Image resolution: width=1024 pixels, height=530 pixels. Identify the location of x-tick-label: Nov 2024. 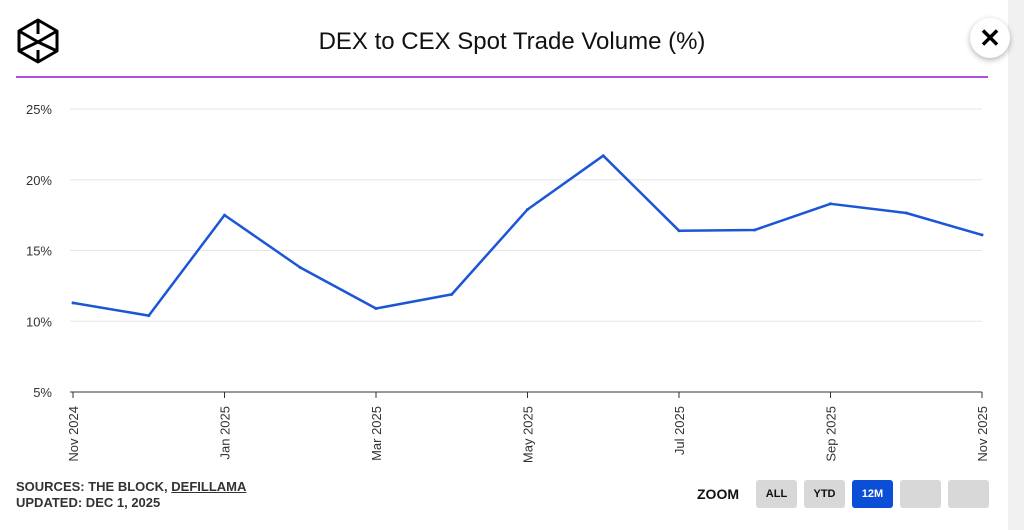
(73, 434).